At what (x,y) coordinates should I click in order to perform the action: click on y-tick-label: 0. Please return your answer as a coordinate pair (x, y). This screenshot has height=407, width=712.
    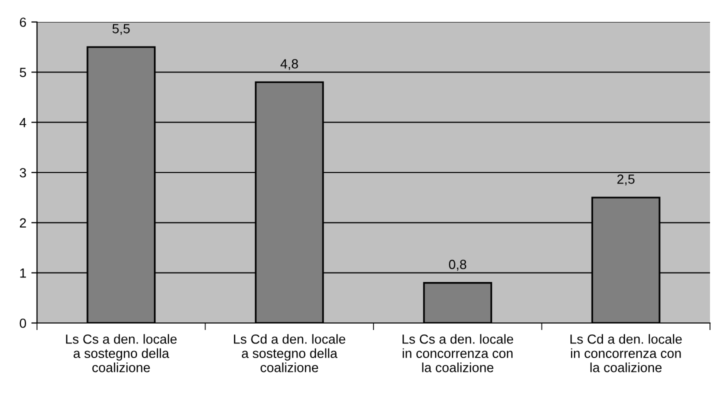
    Looking at the image, I should click on (23, 323).